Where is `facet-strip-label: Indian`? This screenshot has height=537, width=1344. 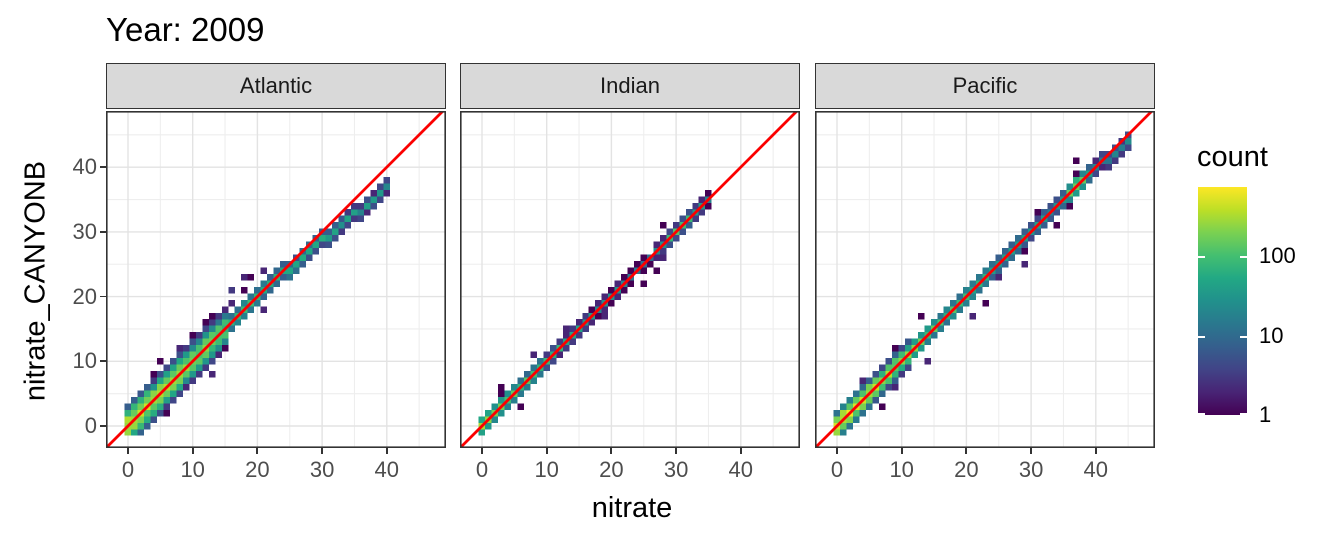 facet-strip-label: Indian is located at coordinates (630, 85).